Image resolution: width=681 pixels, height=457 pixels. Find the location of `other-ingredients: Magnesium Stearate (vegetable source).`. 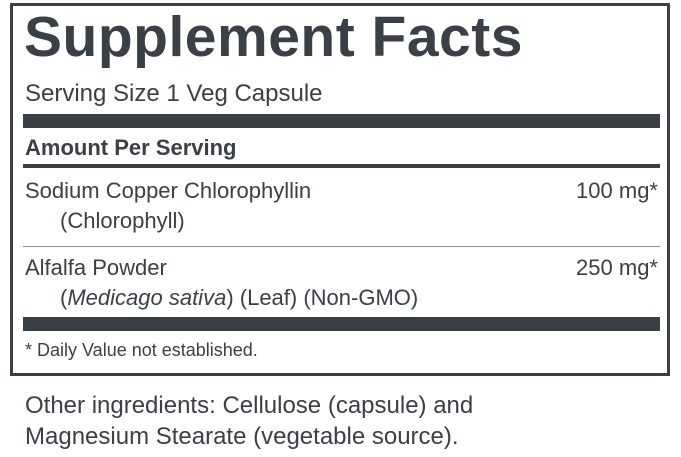

other-ingredients: Magnesium Stearate (vegetable source). is located at coordinates (242, 436).